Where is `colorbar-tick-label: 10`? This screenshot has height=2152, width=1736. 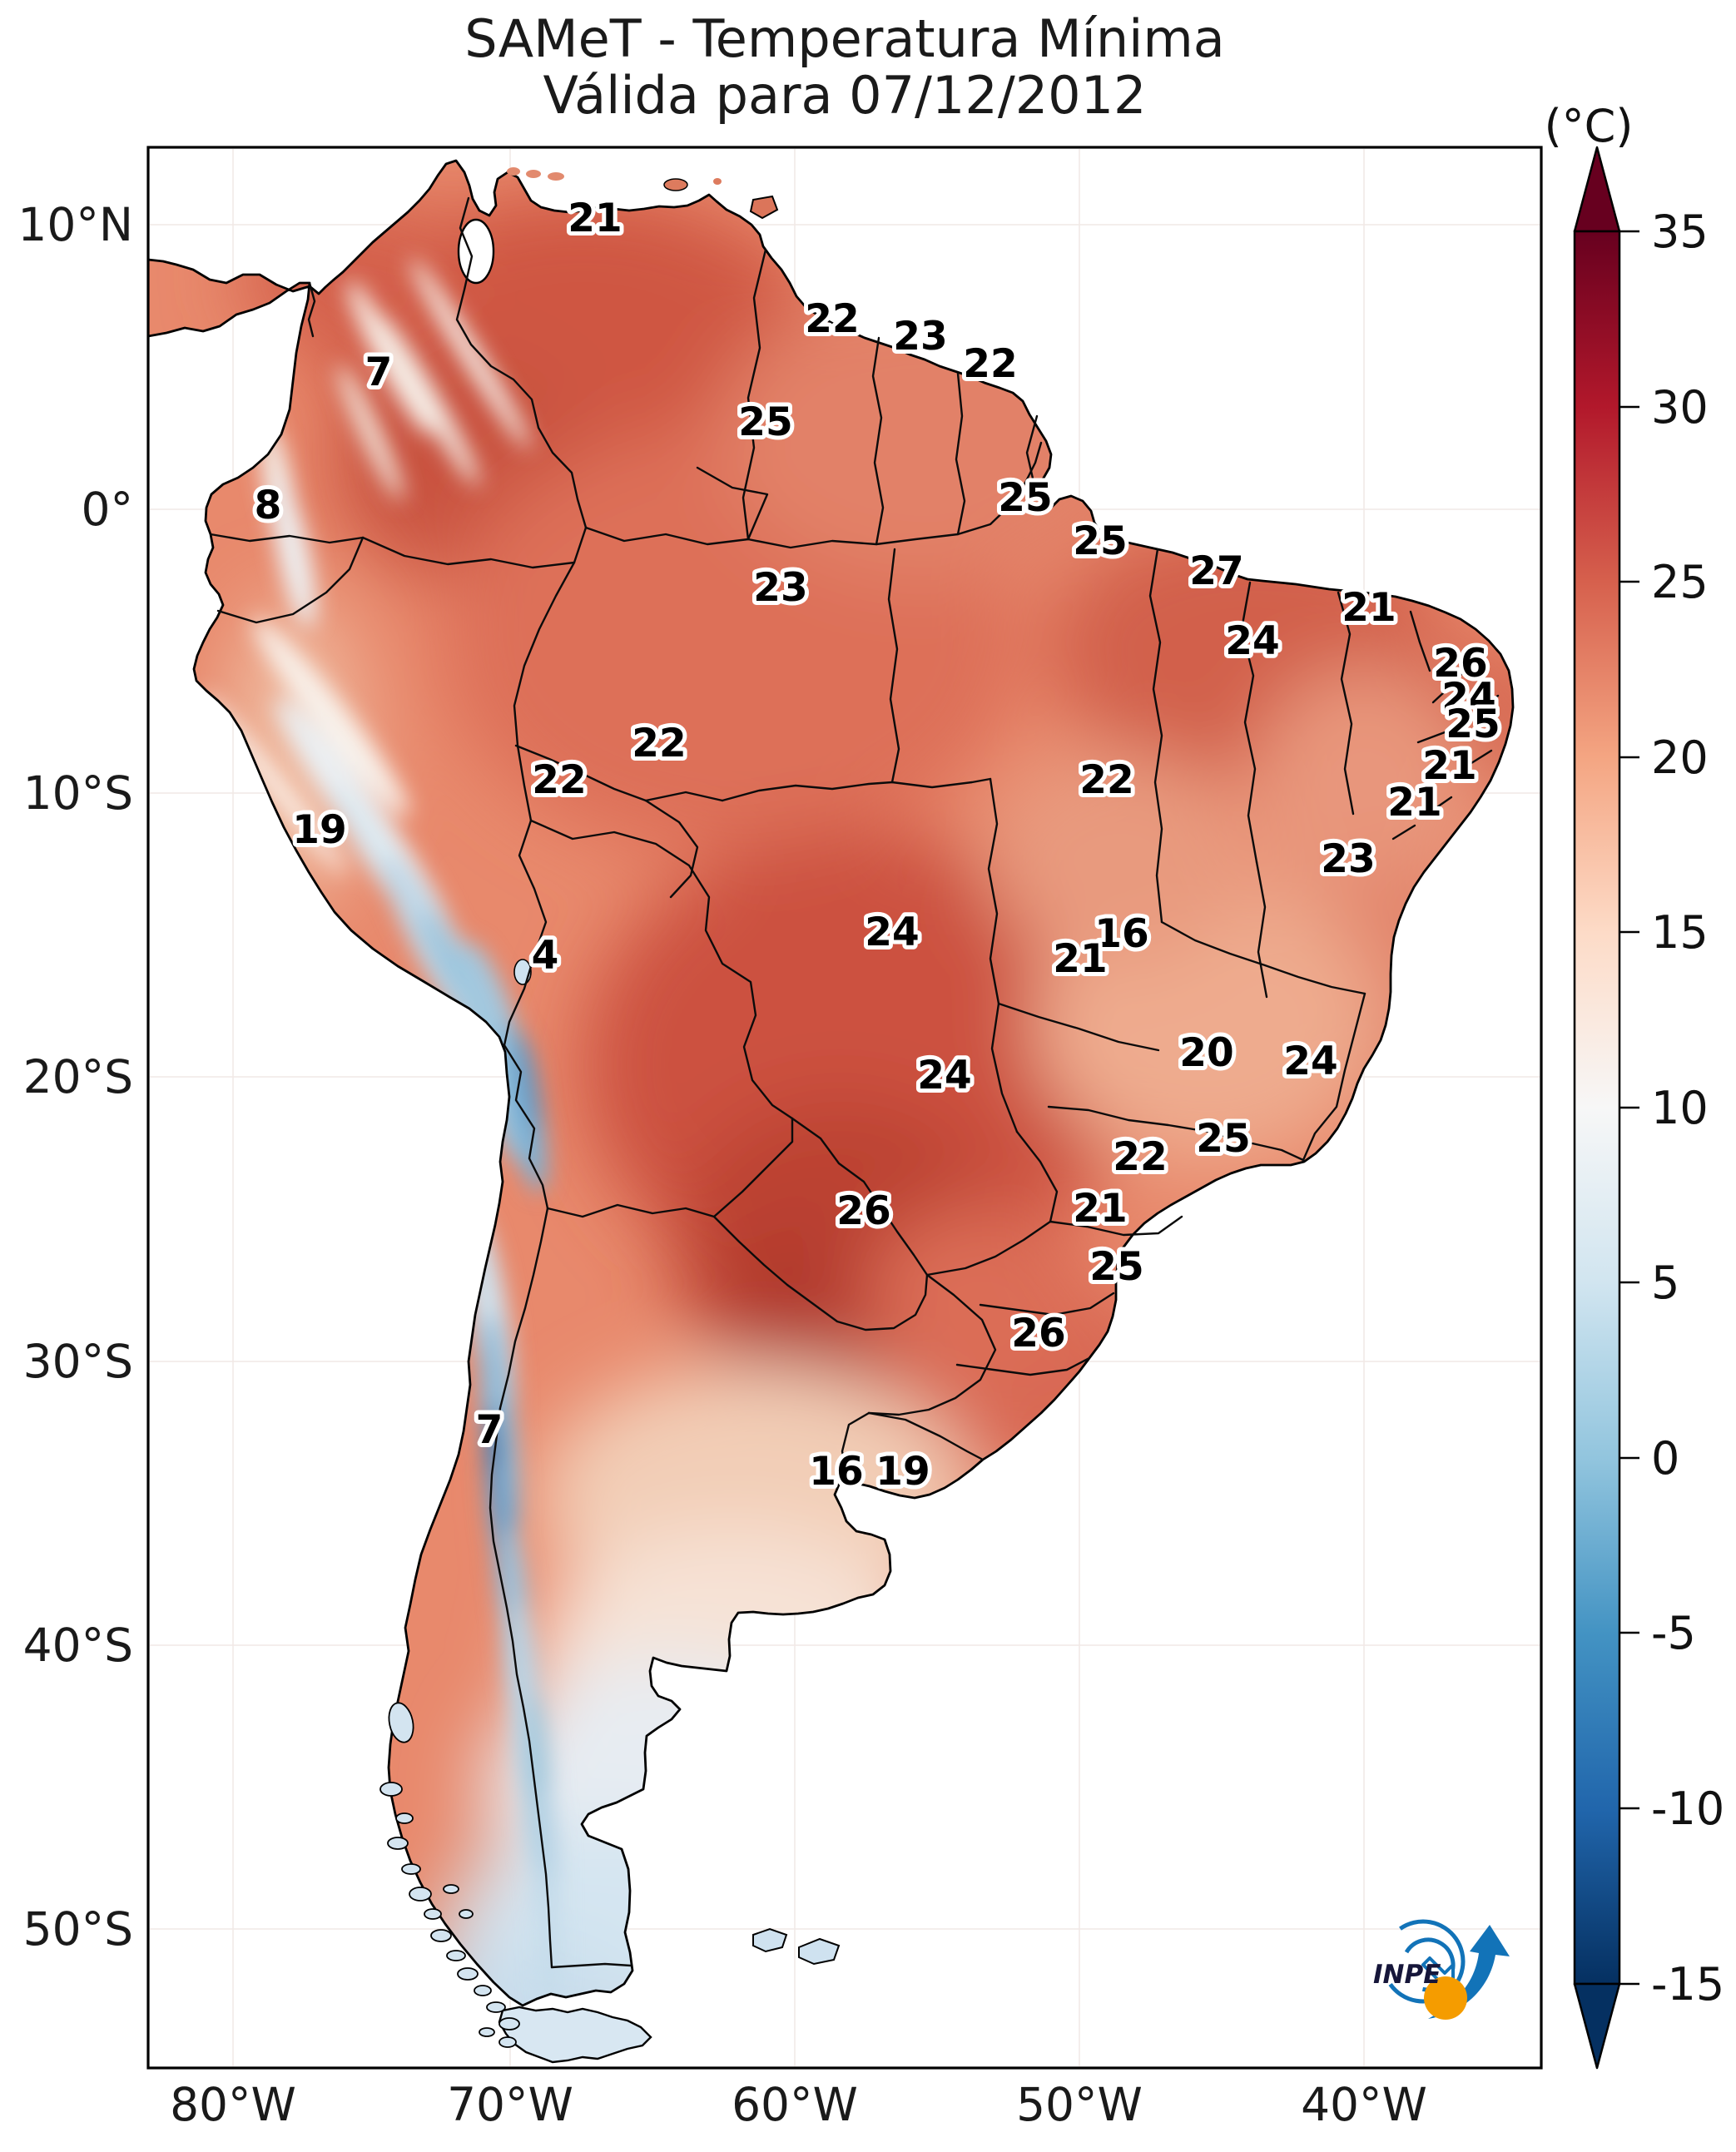
colorbar-tick-label: 10 is located at coordinates (1680, 1108).